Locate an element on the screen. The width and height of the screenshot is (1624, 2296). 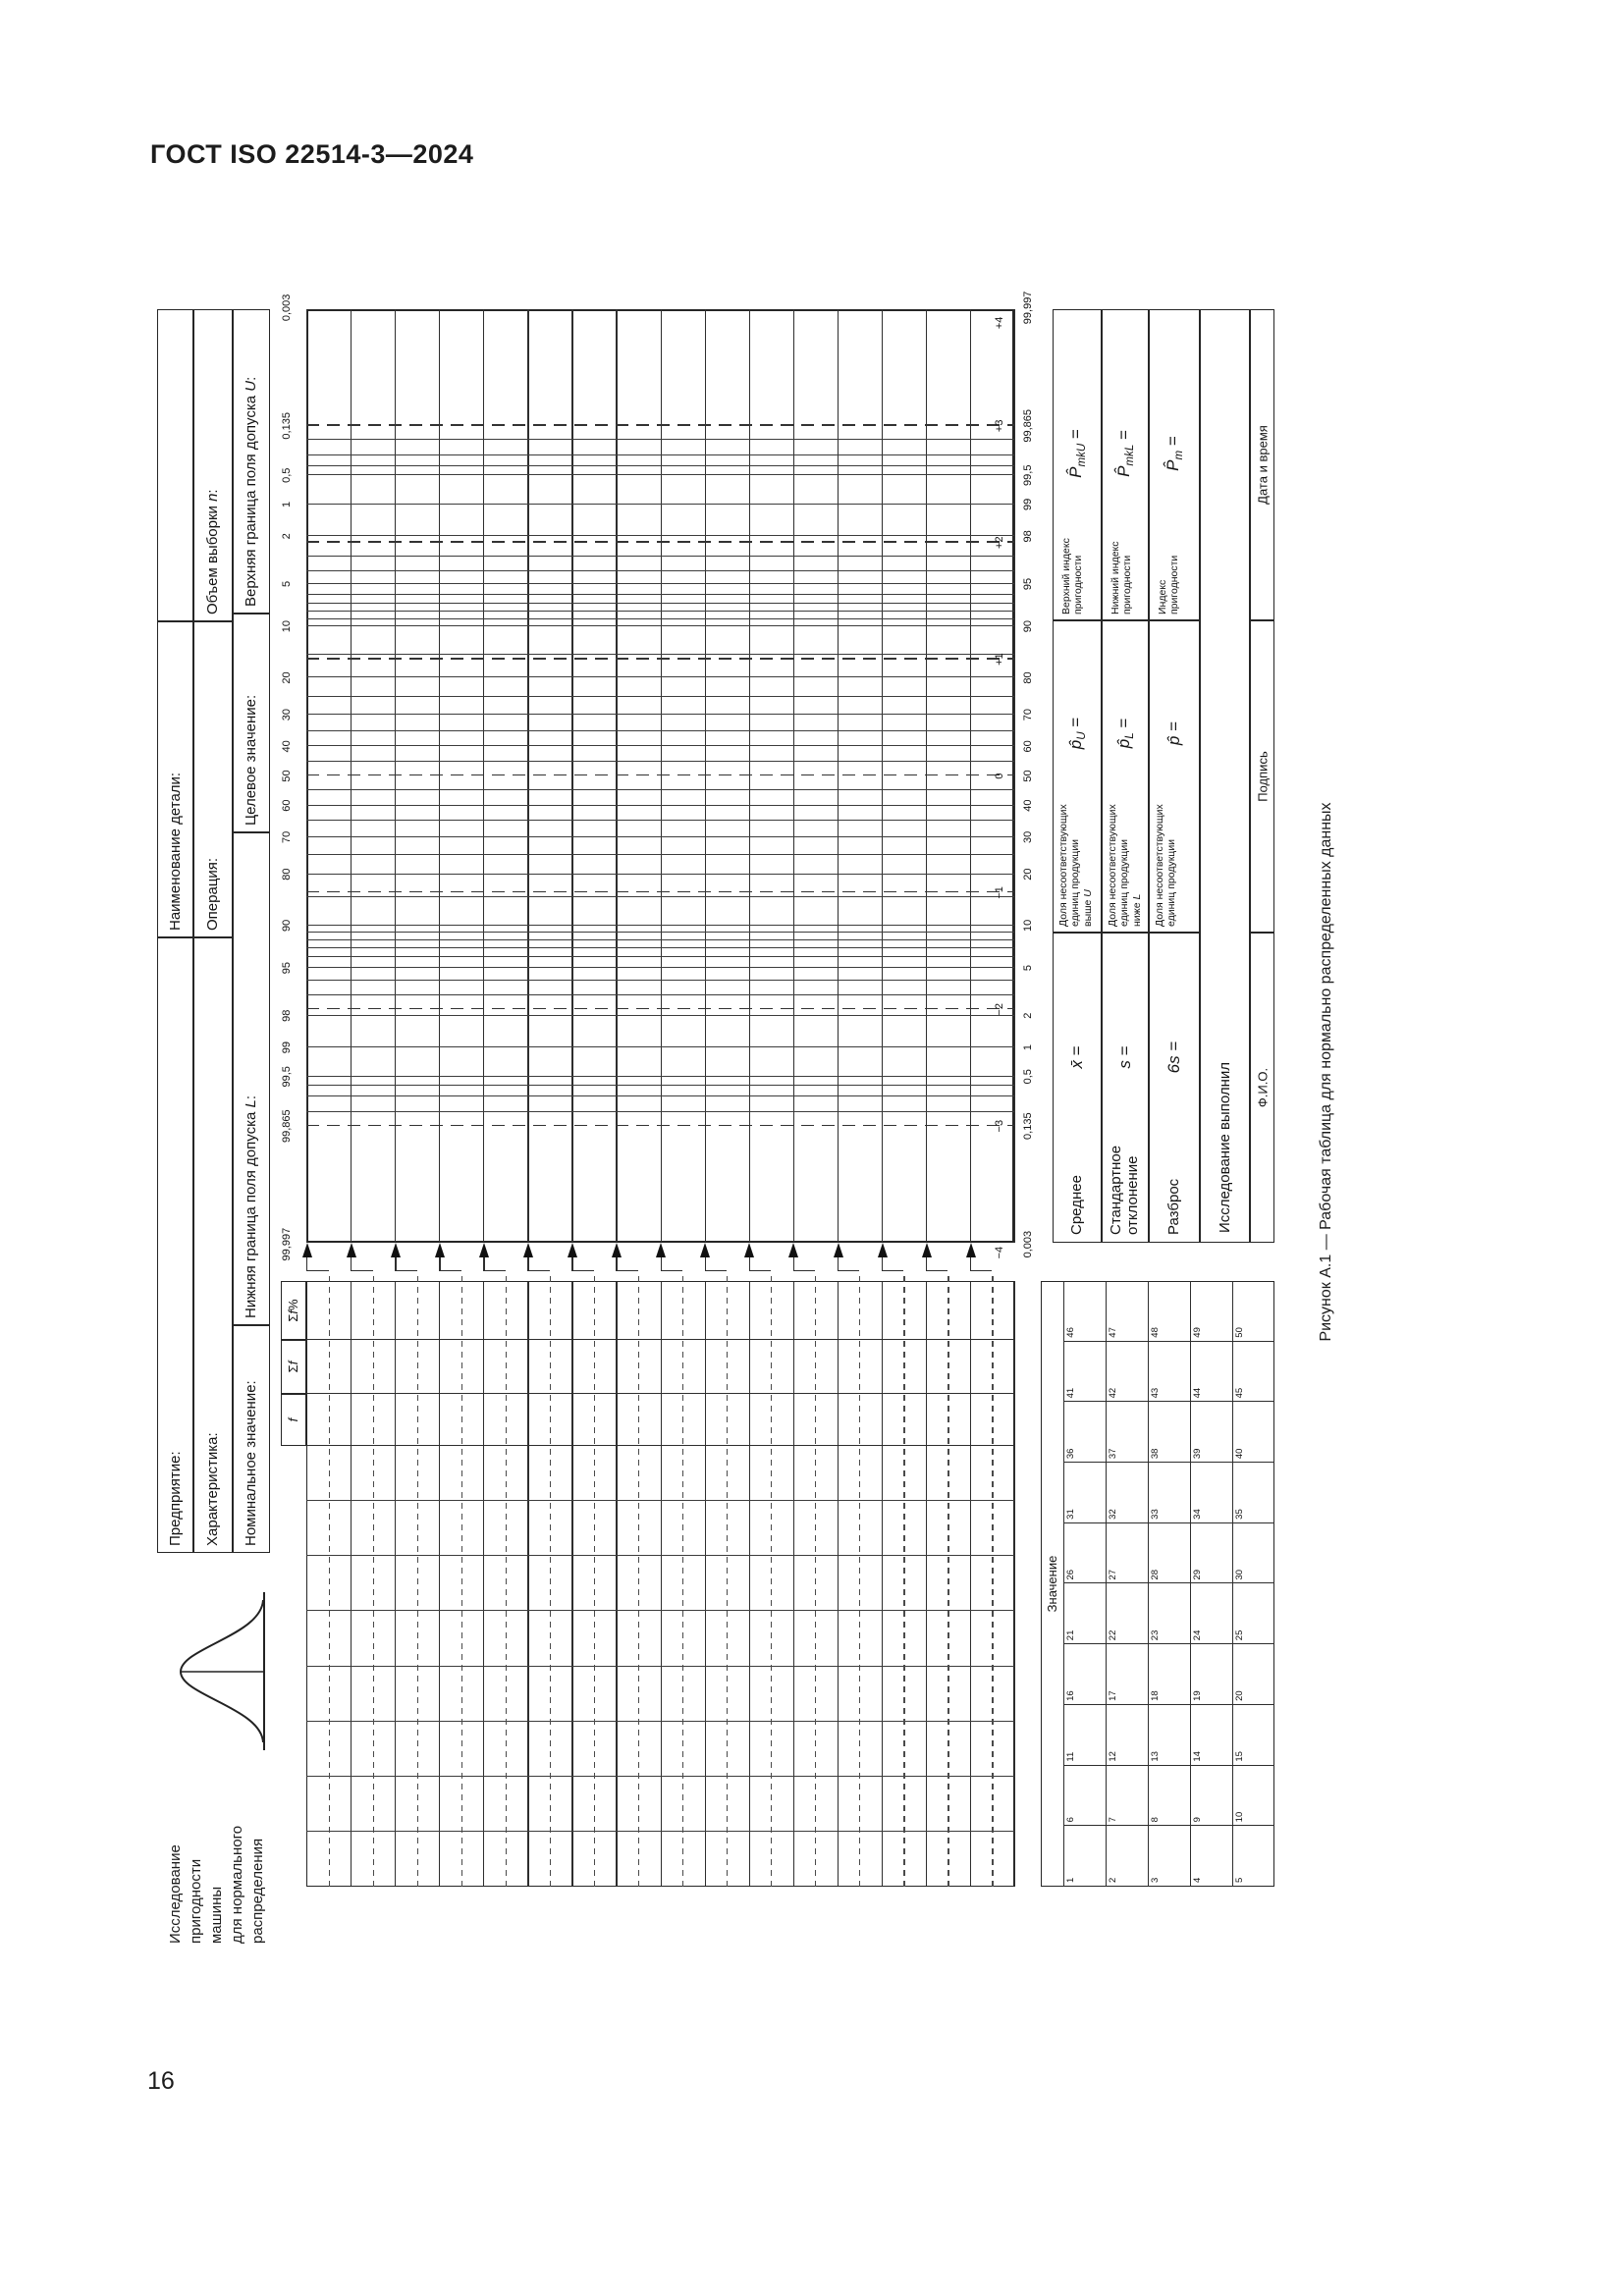
percent-scale-top-label: 99,997 is located at coordinates (287, 1244).